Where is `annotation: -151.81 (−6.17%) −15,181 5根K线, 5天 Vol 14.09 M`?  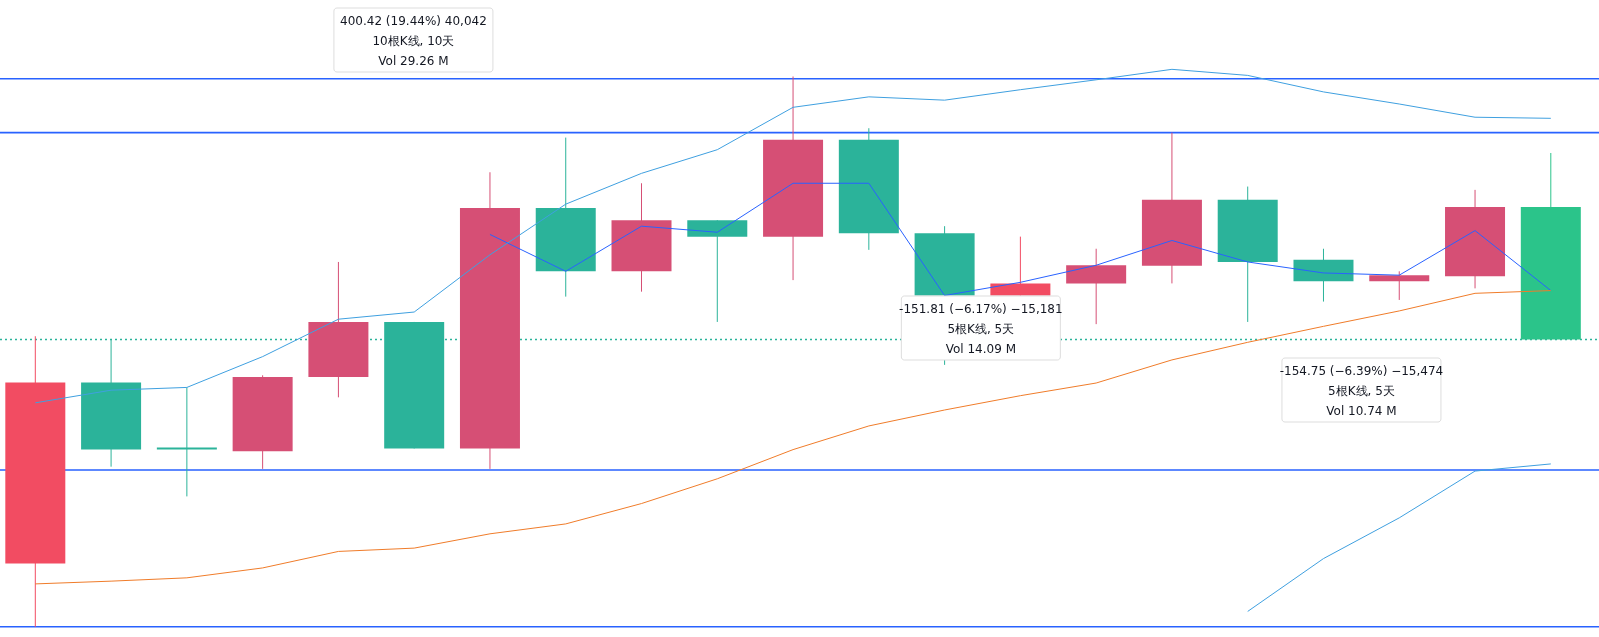 annotation: -151.81 (−6.17%) −15,181 5根K线, 5天 Vol 14.09 M is located at coordinates (981, 329).